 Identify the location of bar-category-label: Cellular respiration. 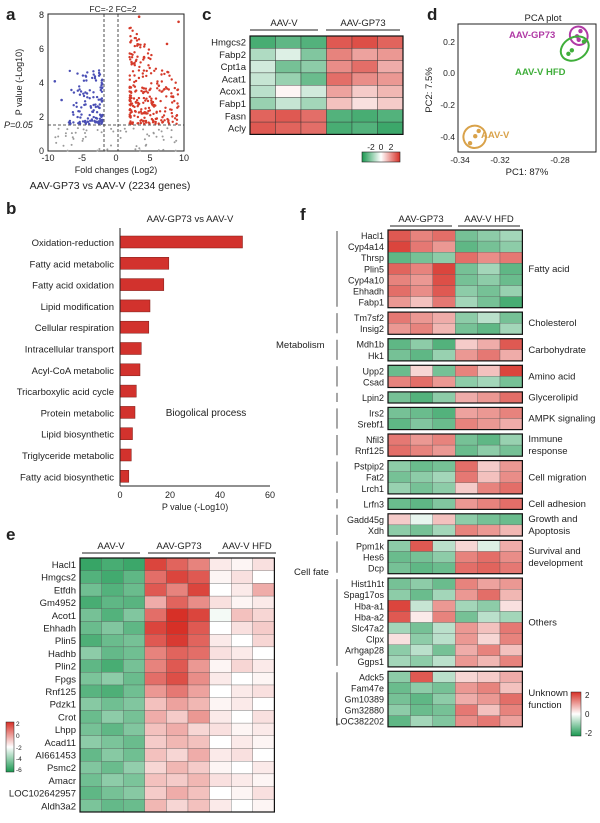
(74, 328).